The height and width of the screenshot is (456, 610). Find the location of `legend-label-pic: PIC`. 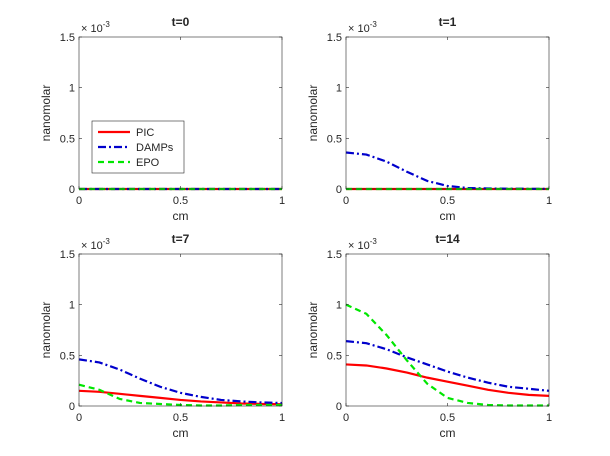

legend-label-pic: PIC is located at coordinates (145, 133).